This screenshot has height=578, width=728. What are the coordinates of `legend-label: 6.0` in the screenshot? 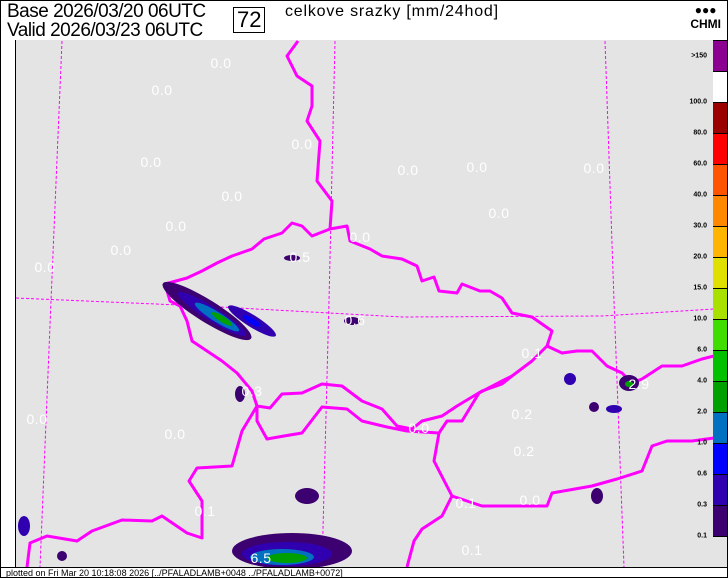 It's located at (702, 350).